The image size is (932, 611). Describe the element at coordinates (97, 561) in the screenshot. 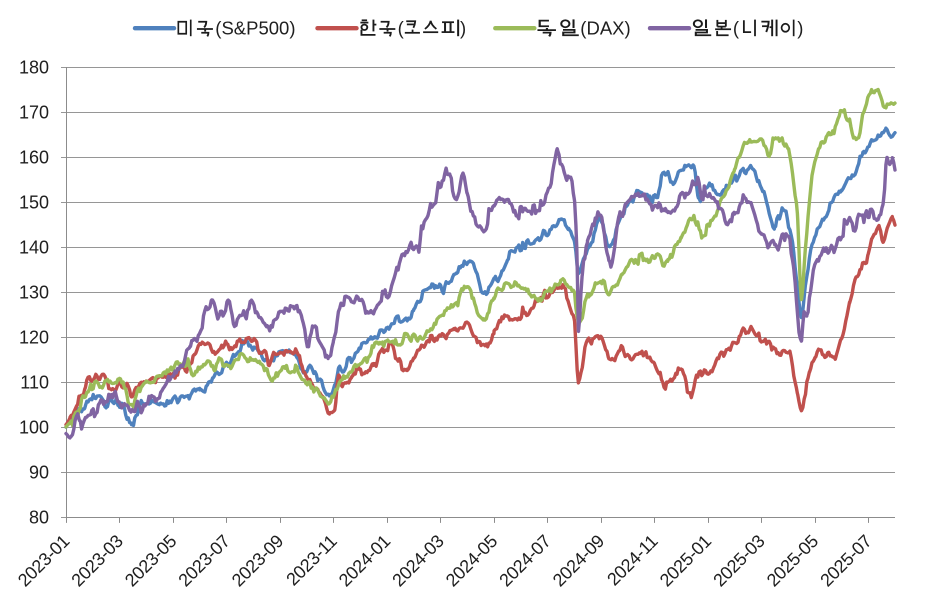

I see `svg-text: 2023-03` at that location.